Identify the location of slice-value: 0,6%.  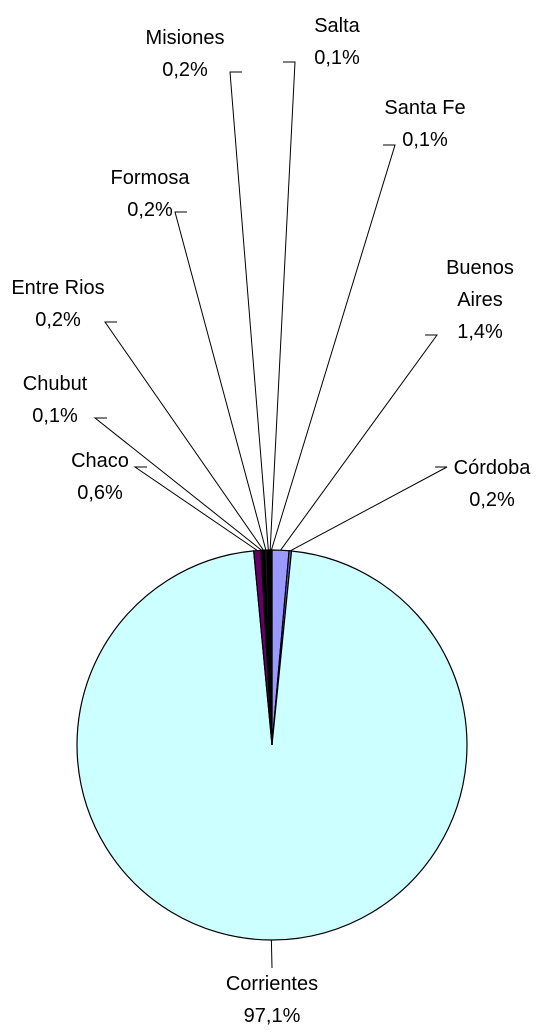
(100, 493).